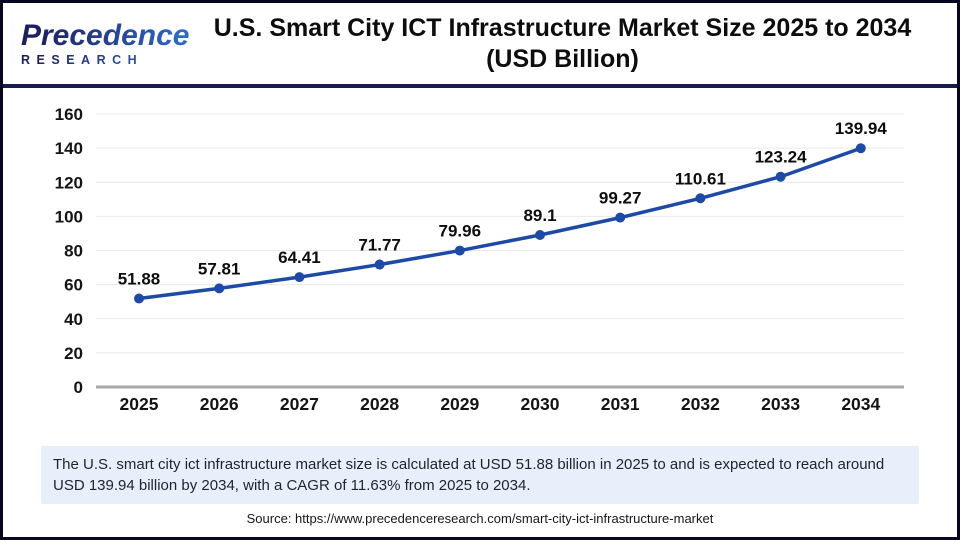 The width and height of the screenshot is (960, 540). What do you see at coordinates (379, 404) in the screenshot?
I see `x-tick-label: 2028` at bounding box center [379, 404].